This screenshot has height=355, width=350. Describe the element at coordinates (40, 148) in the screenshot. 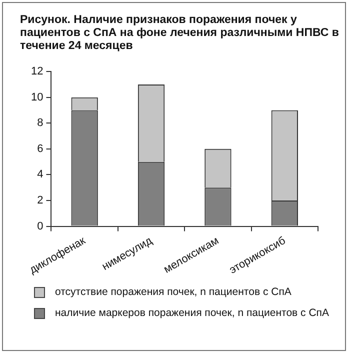

I see `y-tick-label: 6` at that location.